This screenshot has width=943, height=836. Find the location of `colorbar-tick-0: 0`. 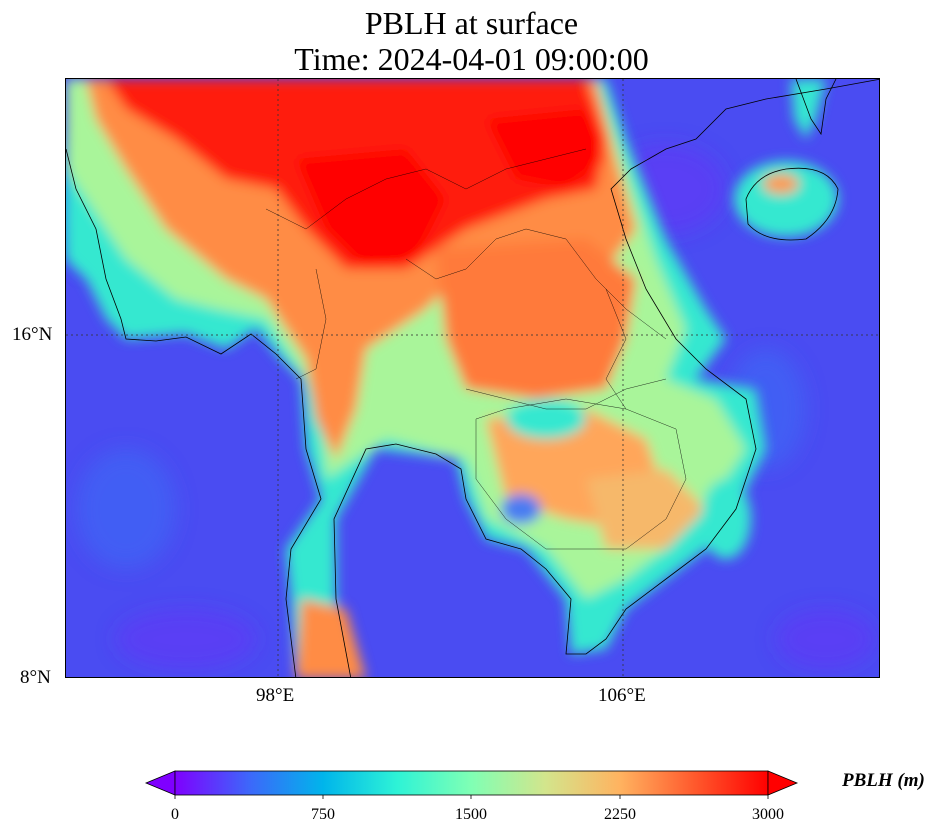

colorbar-tick-0: 0 is located at coordinates (175, 814).